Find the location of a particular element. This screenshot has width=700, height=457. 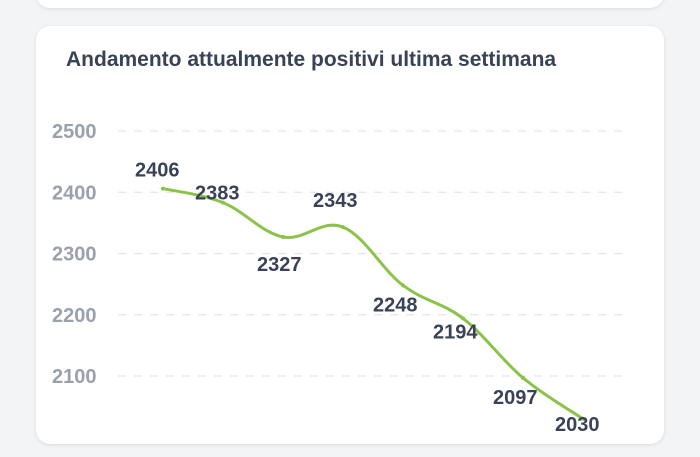

data-label: 2248 is located at coordinates (395, 305).